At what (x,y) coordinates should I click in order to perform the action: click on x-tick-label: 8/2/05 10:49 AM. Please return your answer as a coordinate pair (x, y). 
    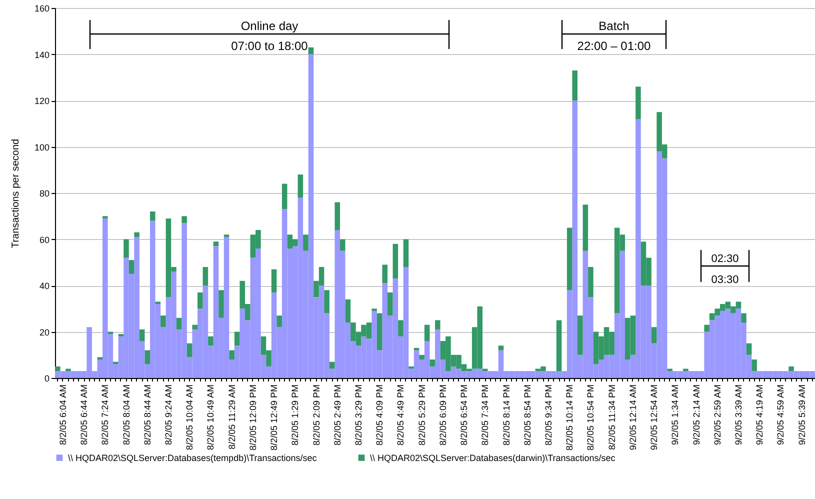
    Looking at the image, I should click on (211, 417).